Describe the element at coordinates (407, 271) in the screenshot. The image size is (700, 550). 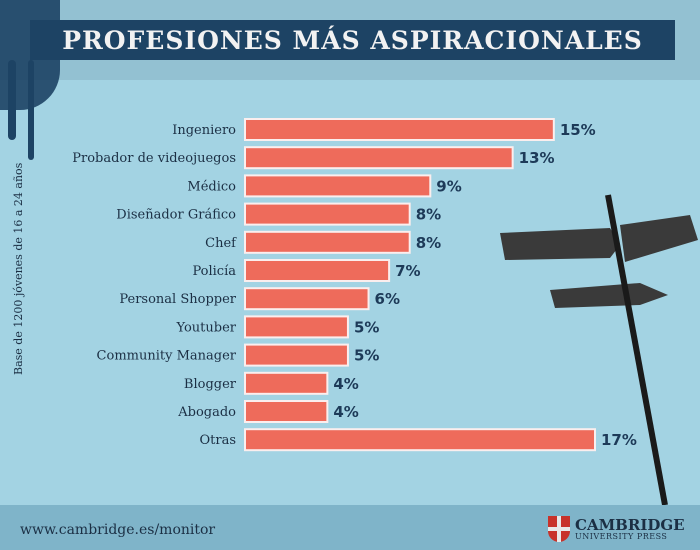
I see `value-label: 7%` at that location.